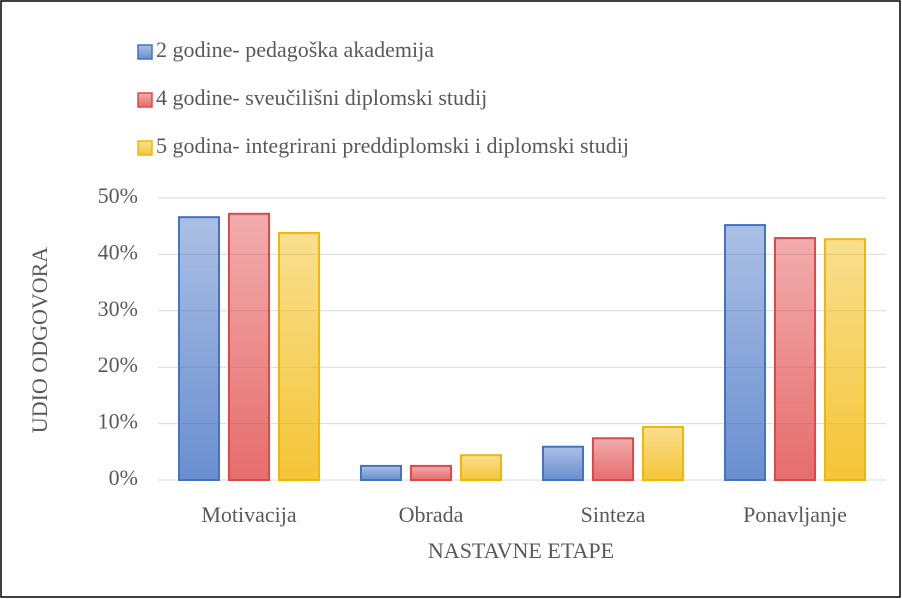  What do you see at coordinates (613, 514) in the screenshot?
I see `x-tick-label: Sinteza` at bounding box center [613, 514].